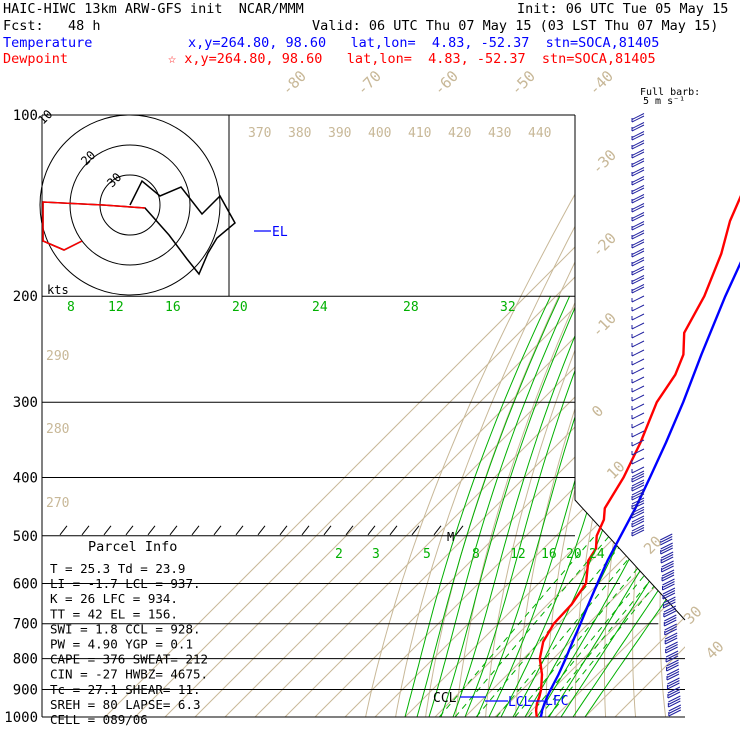 The width and height of the screenshot is (740, 740). I want to click on isotherm-label: -60, so click(446, 83).